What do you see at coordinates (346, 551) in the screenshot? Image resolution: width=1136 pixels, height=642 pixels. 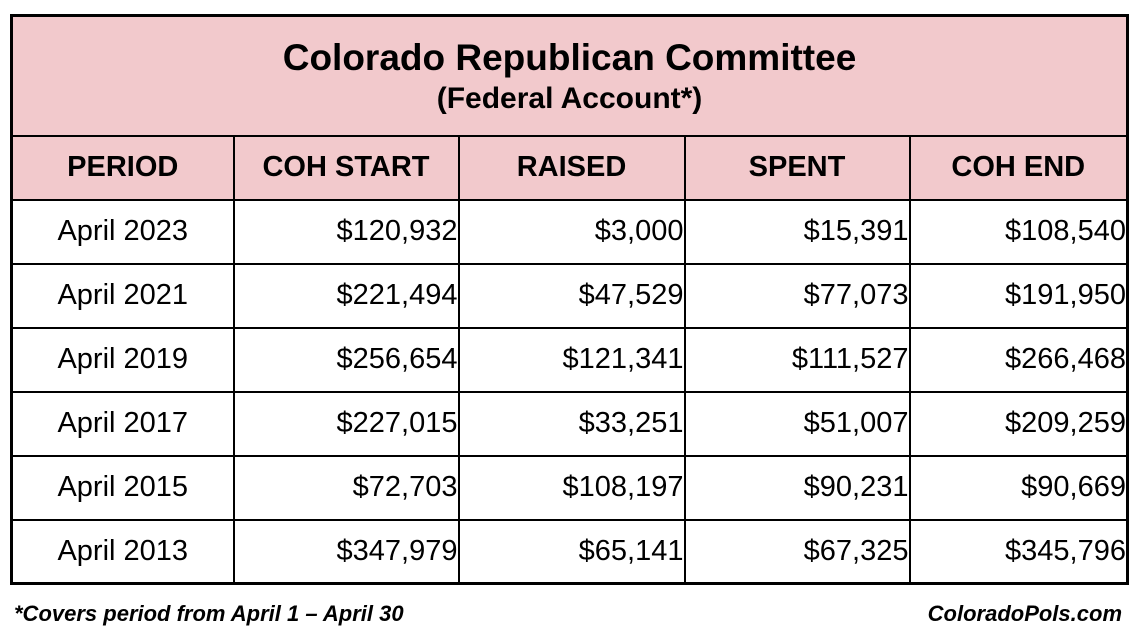 I see `cell-coh-start: $347,979` at bounding box center [346, 551].